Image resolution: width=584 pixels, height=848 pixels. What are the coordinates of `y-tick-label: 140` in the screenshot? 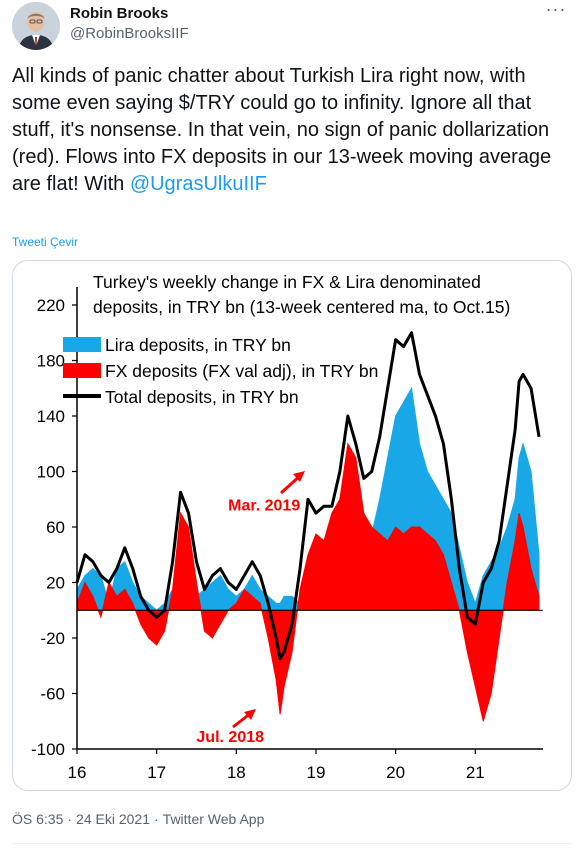 It's located at (51, 416).